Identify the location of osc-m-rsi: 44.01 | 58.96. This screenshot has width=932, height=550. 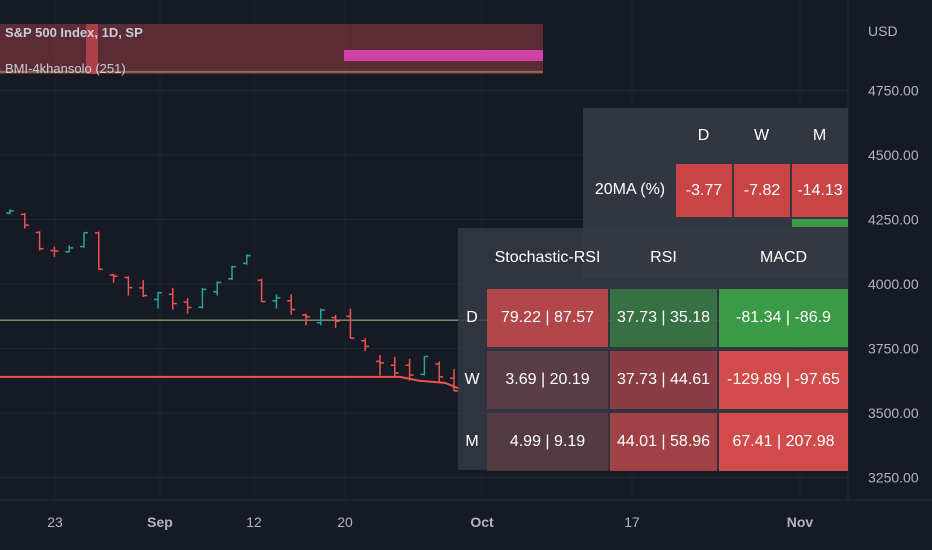
(663, 442).